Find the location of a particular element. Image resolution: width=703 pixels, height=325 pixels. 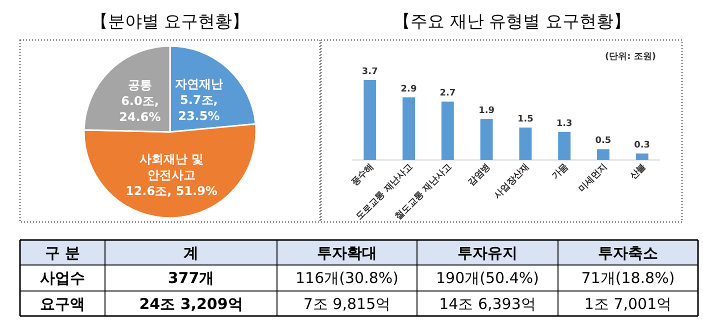

text: 116개(30.8%) is located at coordinates (347, 278).